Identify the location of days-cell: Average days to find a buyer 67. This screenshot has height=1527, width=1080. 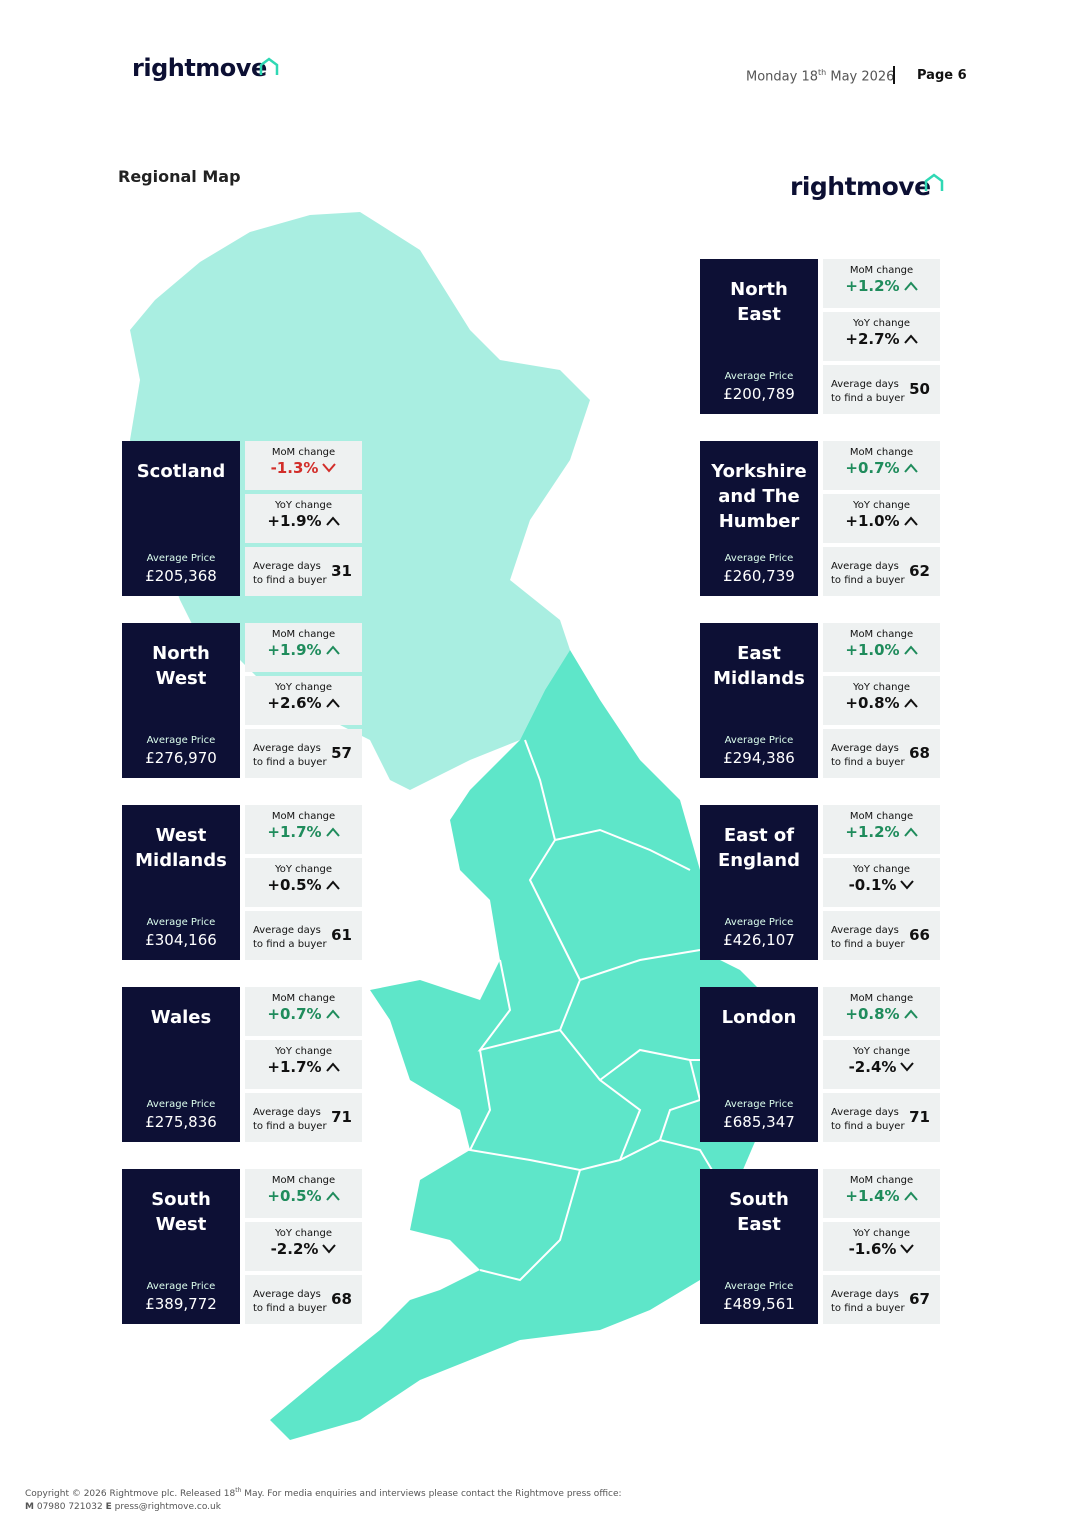
(881, 1299).